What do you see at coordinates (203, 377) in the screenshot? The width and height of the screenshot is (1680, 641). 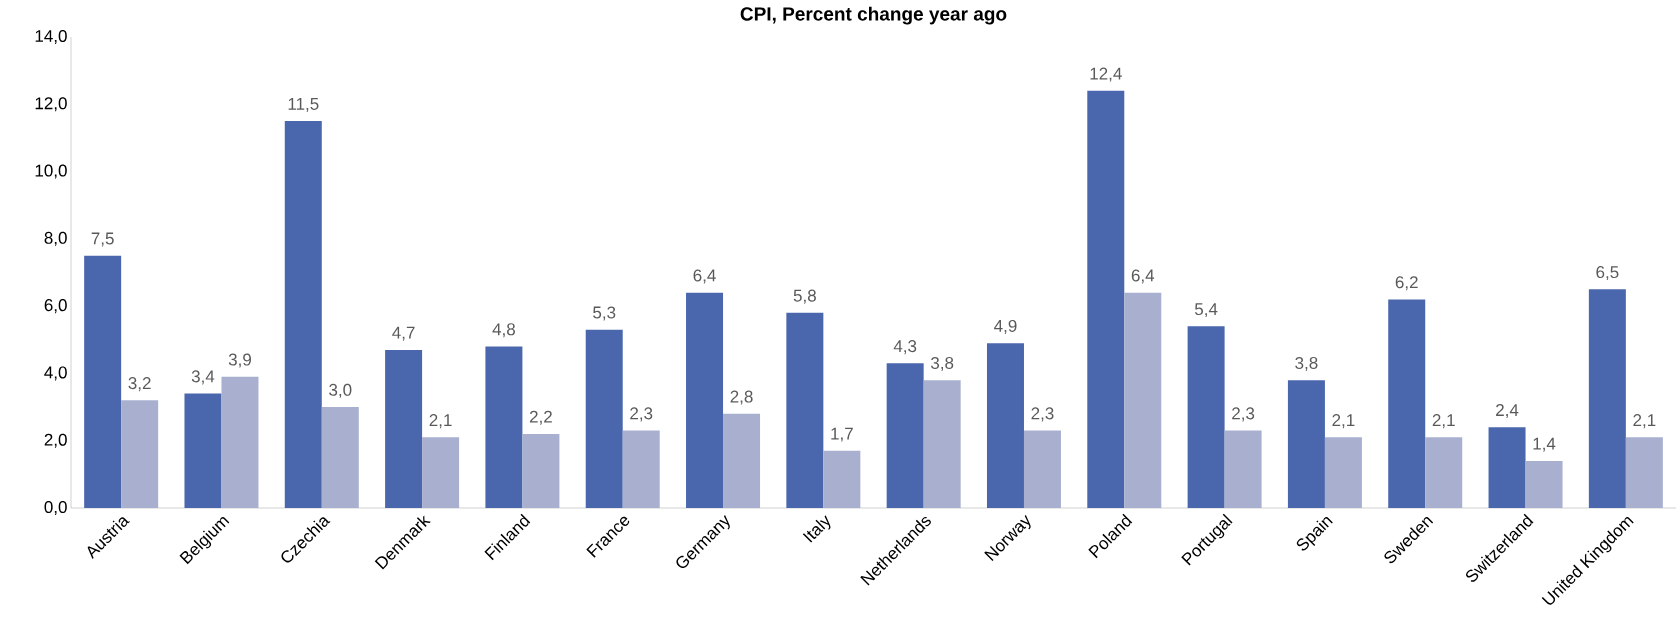 I see `data-label: 3,4` at bounding box center [203, 377].